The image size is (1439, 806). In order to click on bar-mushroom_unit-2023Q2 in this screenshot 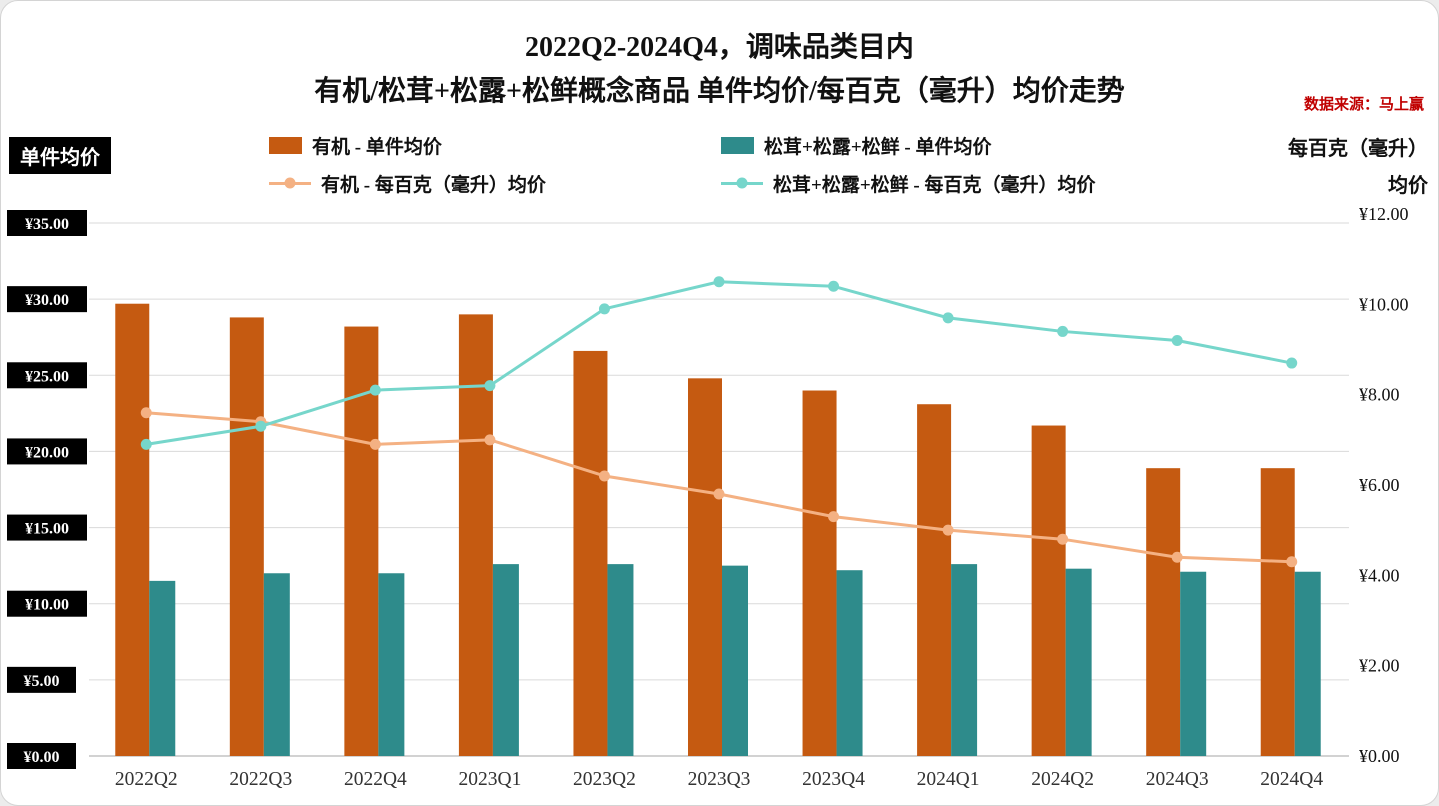, I will do `click(620, 660)`.